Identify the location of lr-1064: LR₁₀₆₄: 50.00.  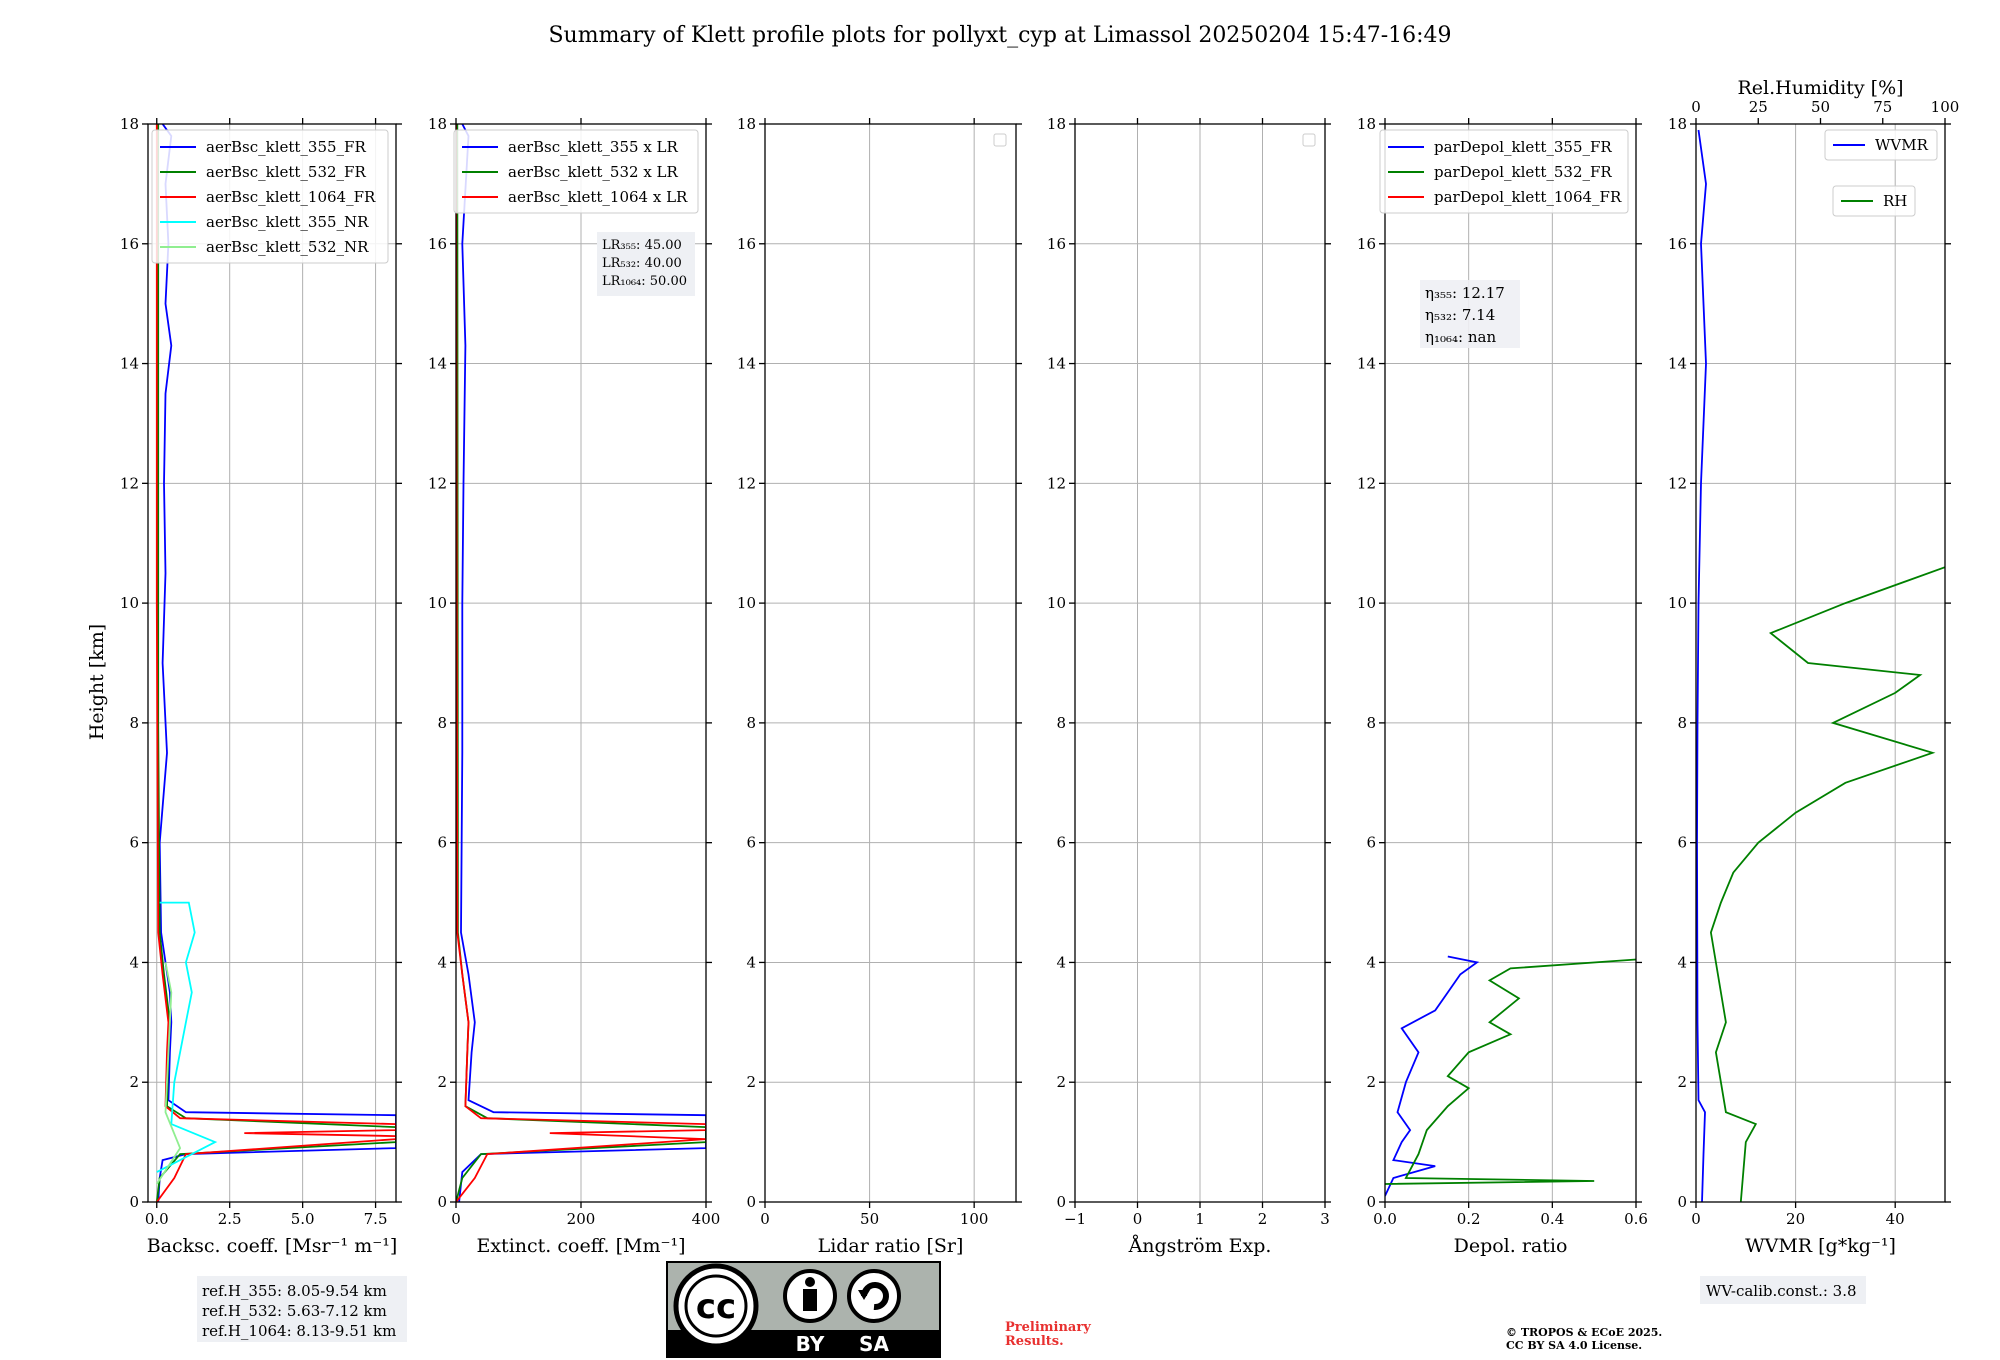
(644, 281).